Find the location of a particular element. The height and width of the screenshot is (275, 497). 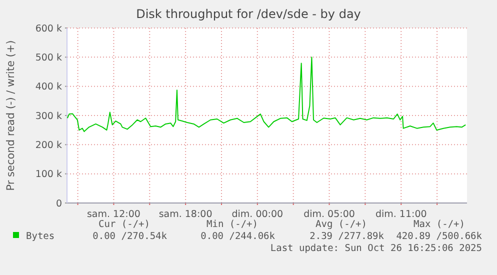

y-tick-label: 100 k is located at coordinates (48, 174).